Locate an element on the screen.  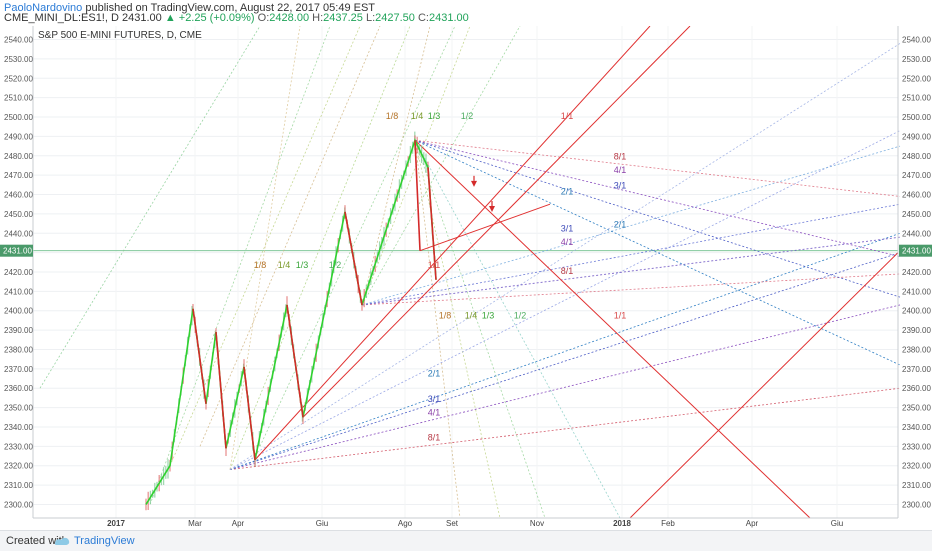
left-tick-label: 2480.00 is located at coordinates (18, 156).